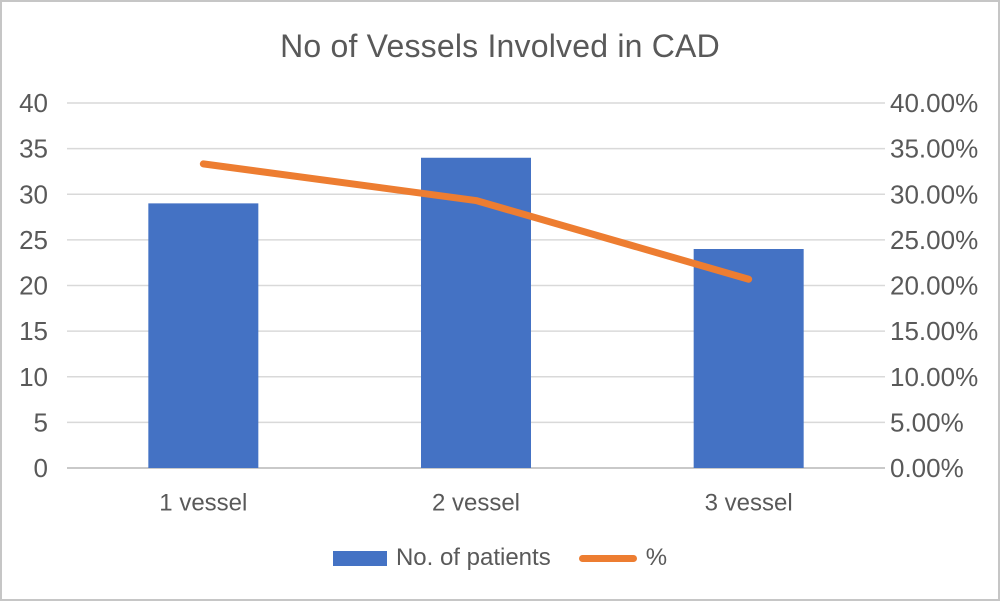  What do you see at coordinates (500, 46) in the screenshot?
I see `chart-title: No of Vessels Involved in CAD` at bounding box center [500, 46].